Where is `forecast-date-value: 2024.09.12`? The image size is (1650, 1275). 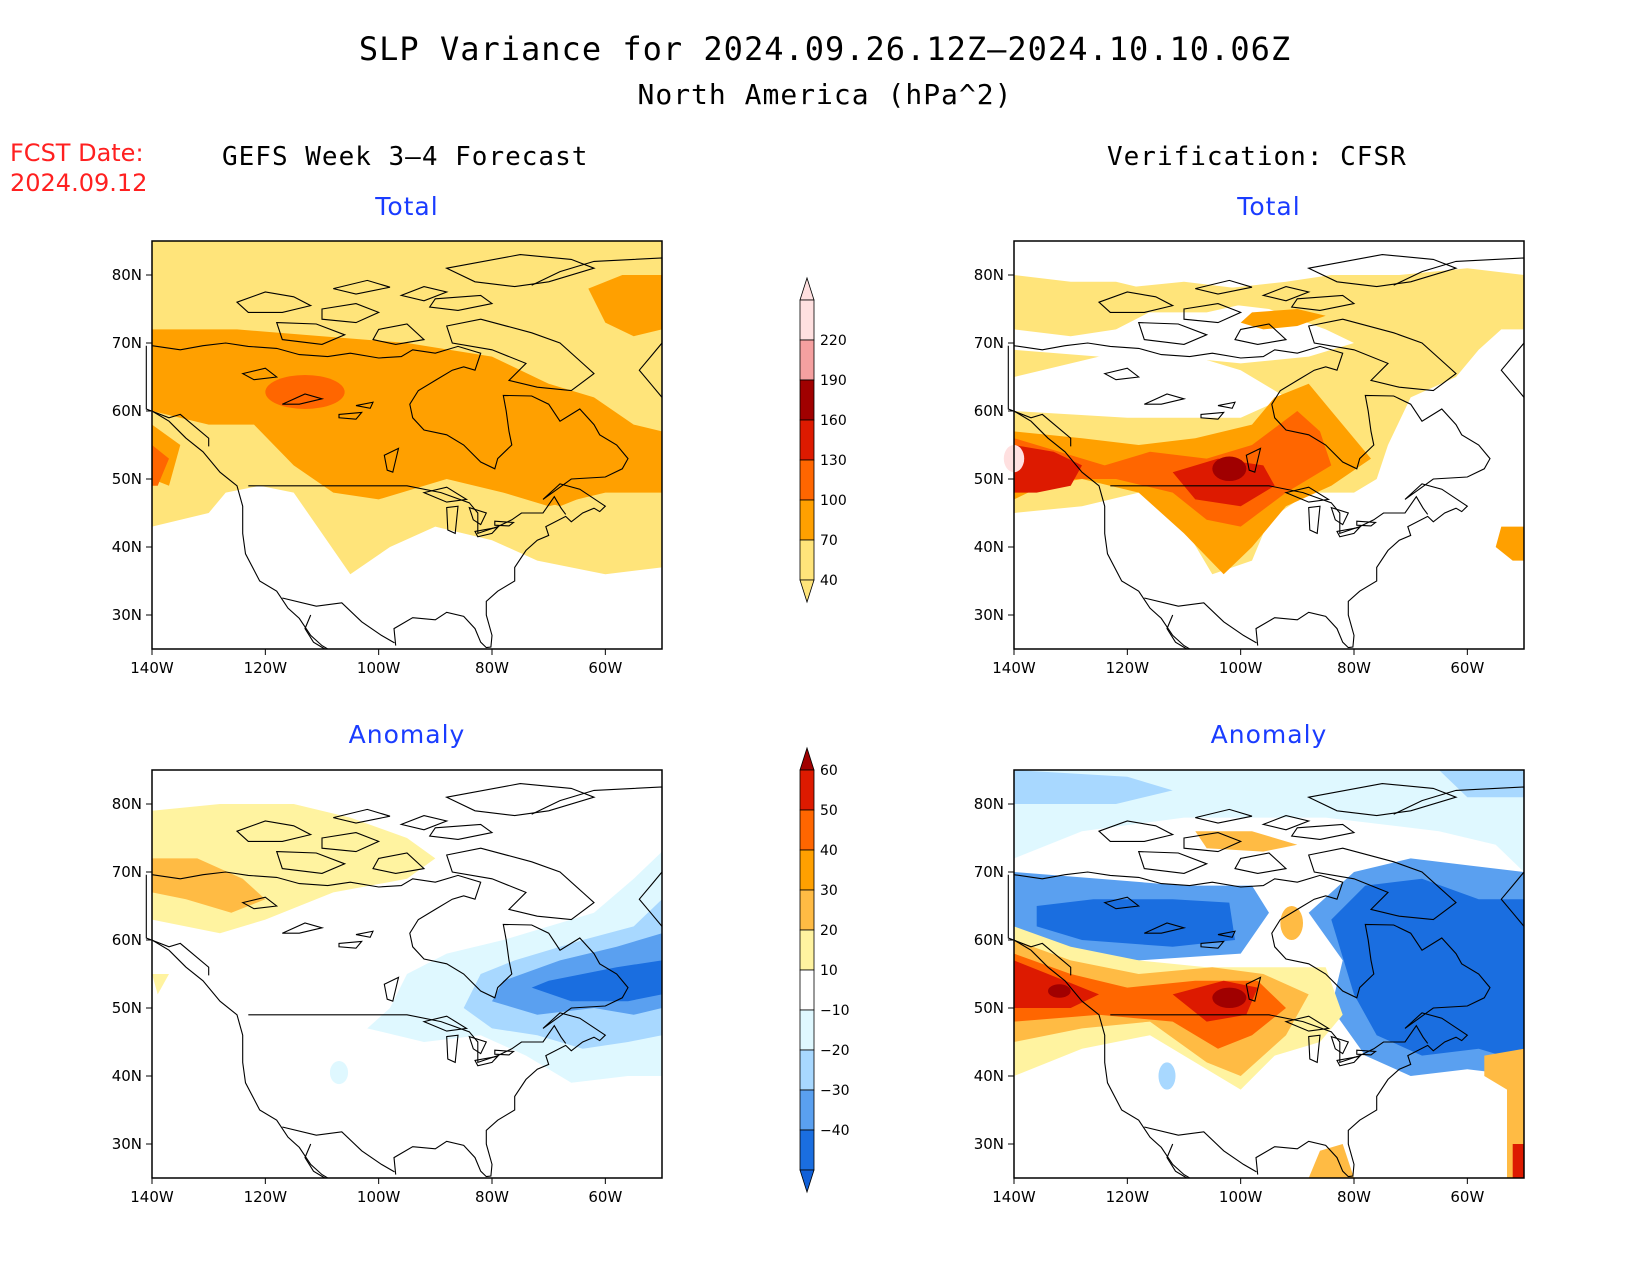 forecast-date-value: 2024.09.12 is located at coordinates (79, 183).